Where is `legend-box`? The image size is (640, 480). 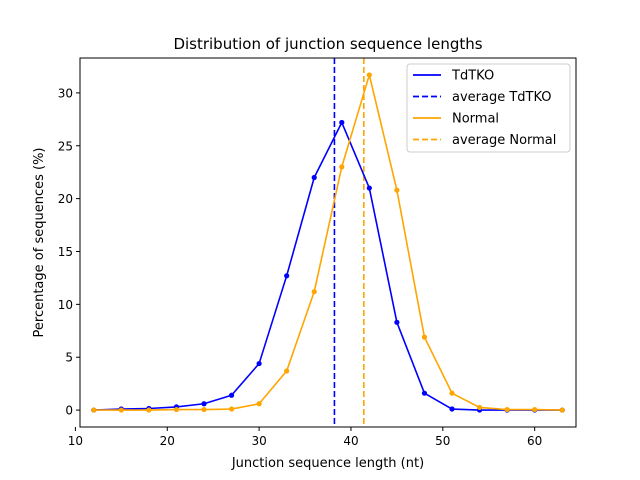
legend-box is located at coordinates (488, 108).